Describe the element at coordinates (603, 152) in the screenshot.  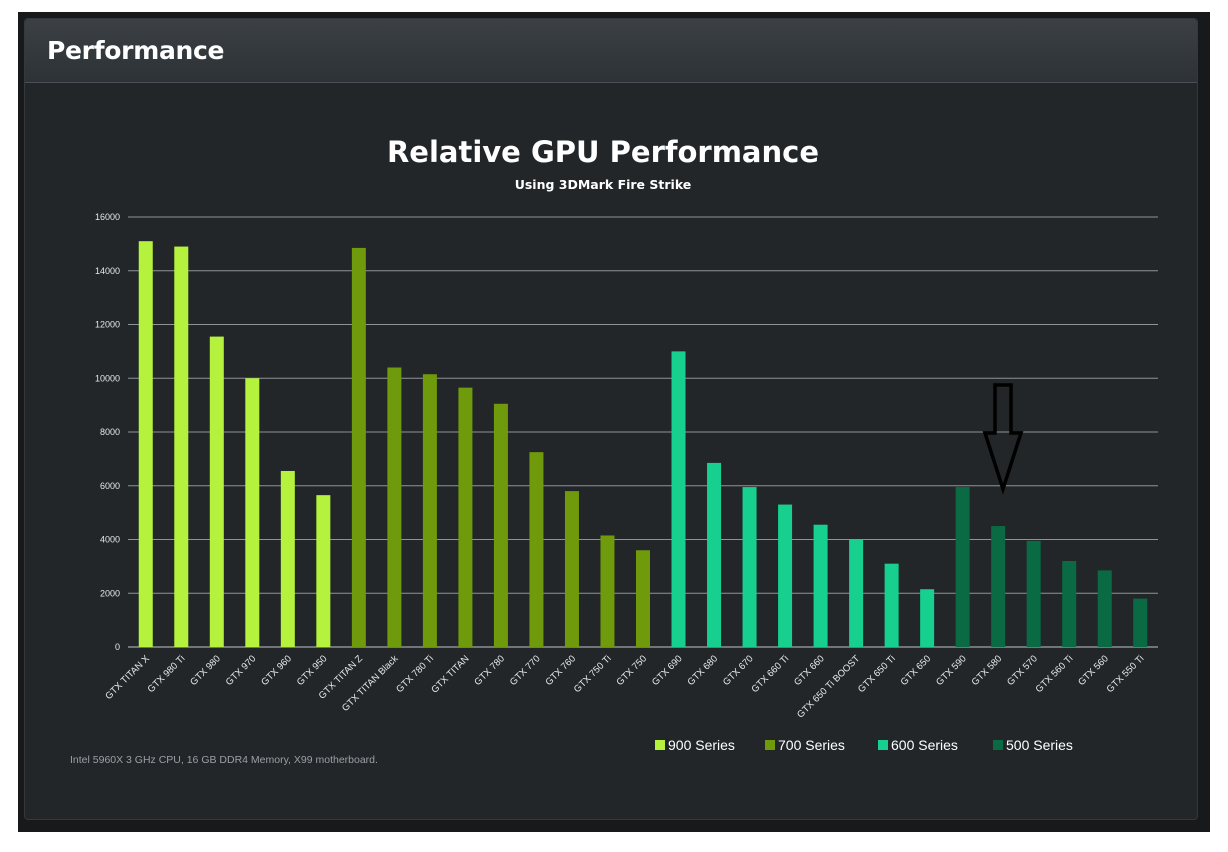
I see `chart-title: Relative GPU Performance` at that location.